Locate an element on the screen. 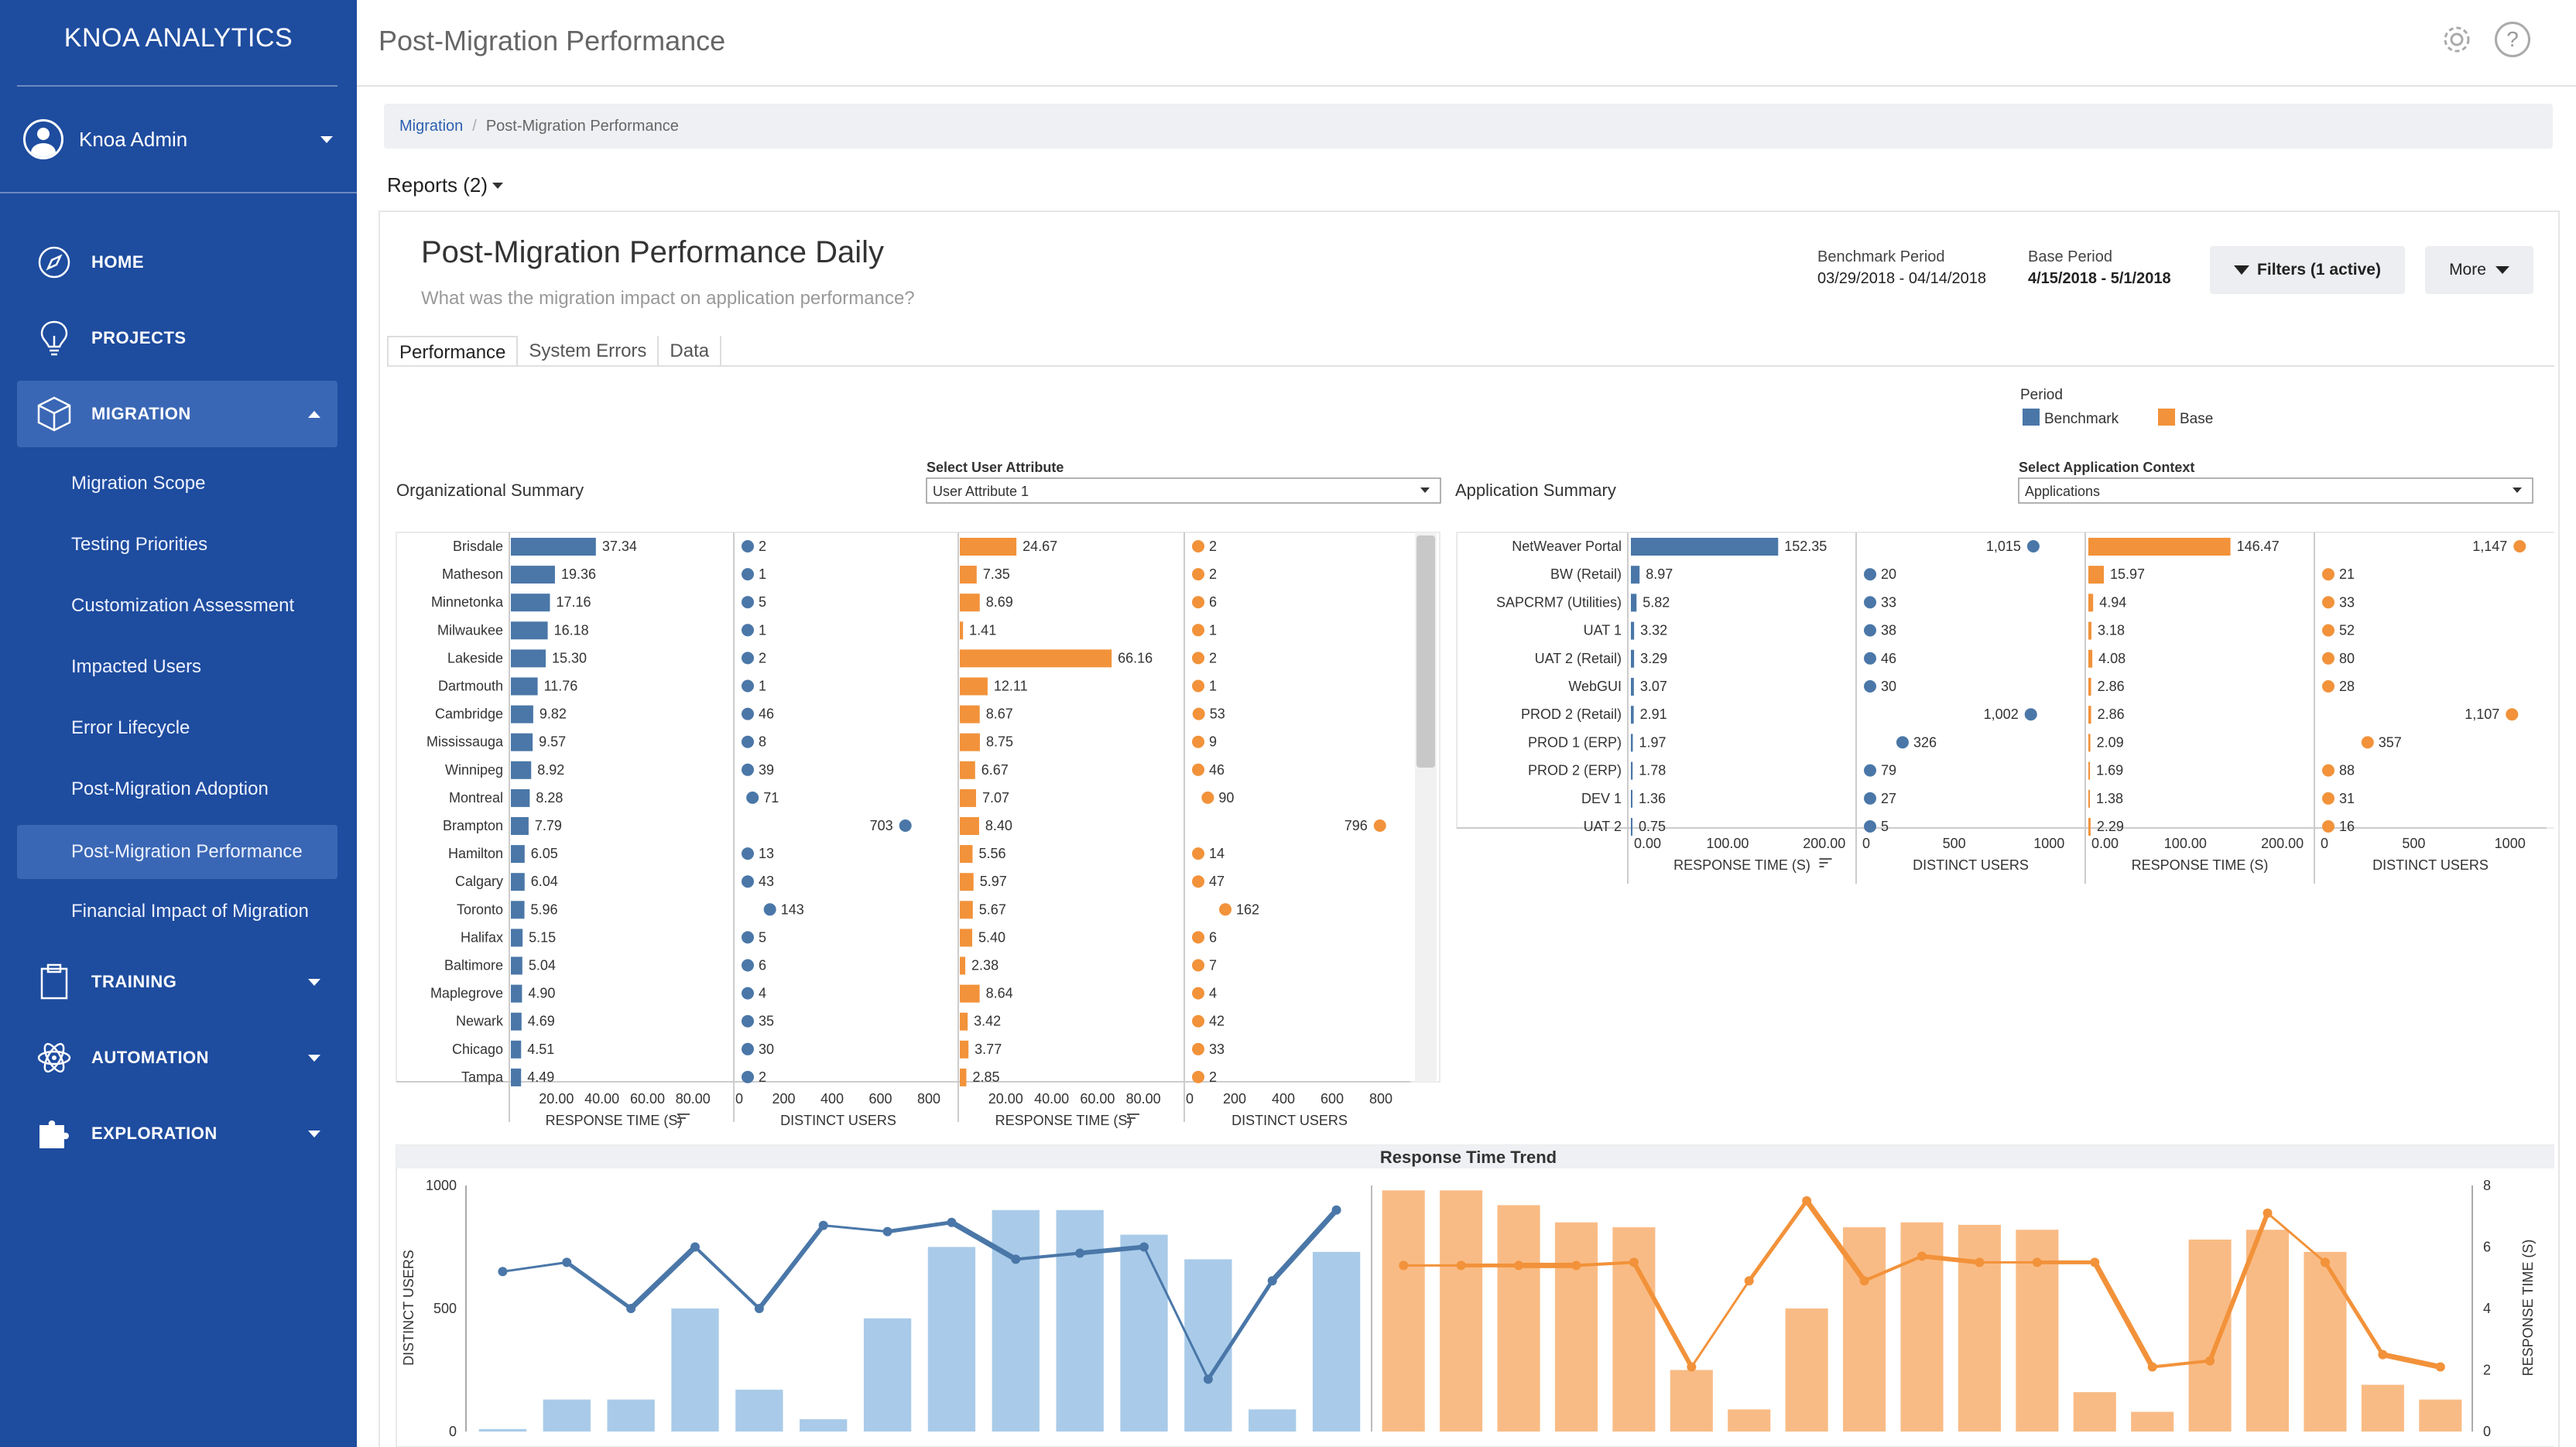  base-period-value: 4/15/2018 - 5/1/2018 is located at coordinates (2099, 278).